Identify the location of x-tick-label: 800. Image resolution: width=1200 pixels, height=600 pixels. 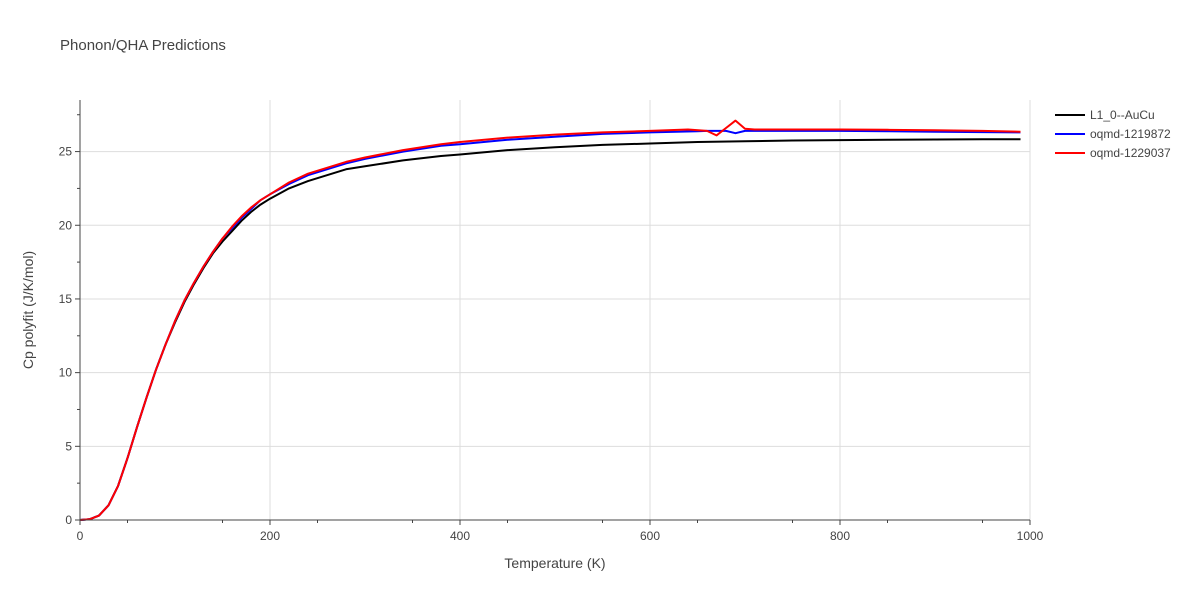
(840, 536).